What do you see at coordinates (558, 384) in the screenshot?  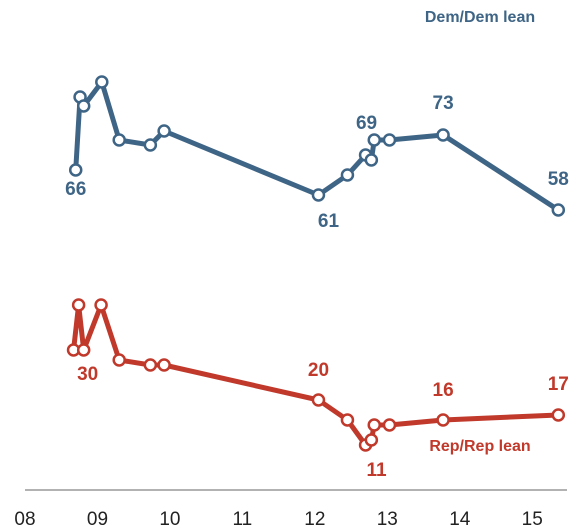 I see `value-label: 17` at bounding box center [558, 384].